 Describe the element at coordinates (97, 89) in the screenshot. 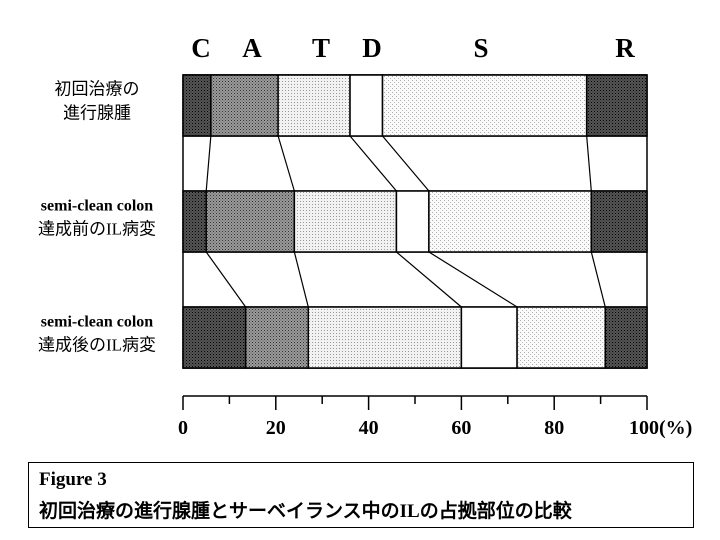

I see `category-label-row-1-line-1: 初回治療の` at that location.